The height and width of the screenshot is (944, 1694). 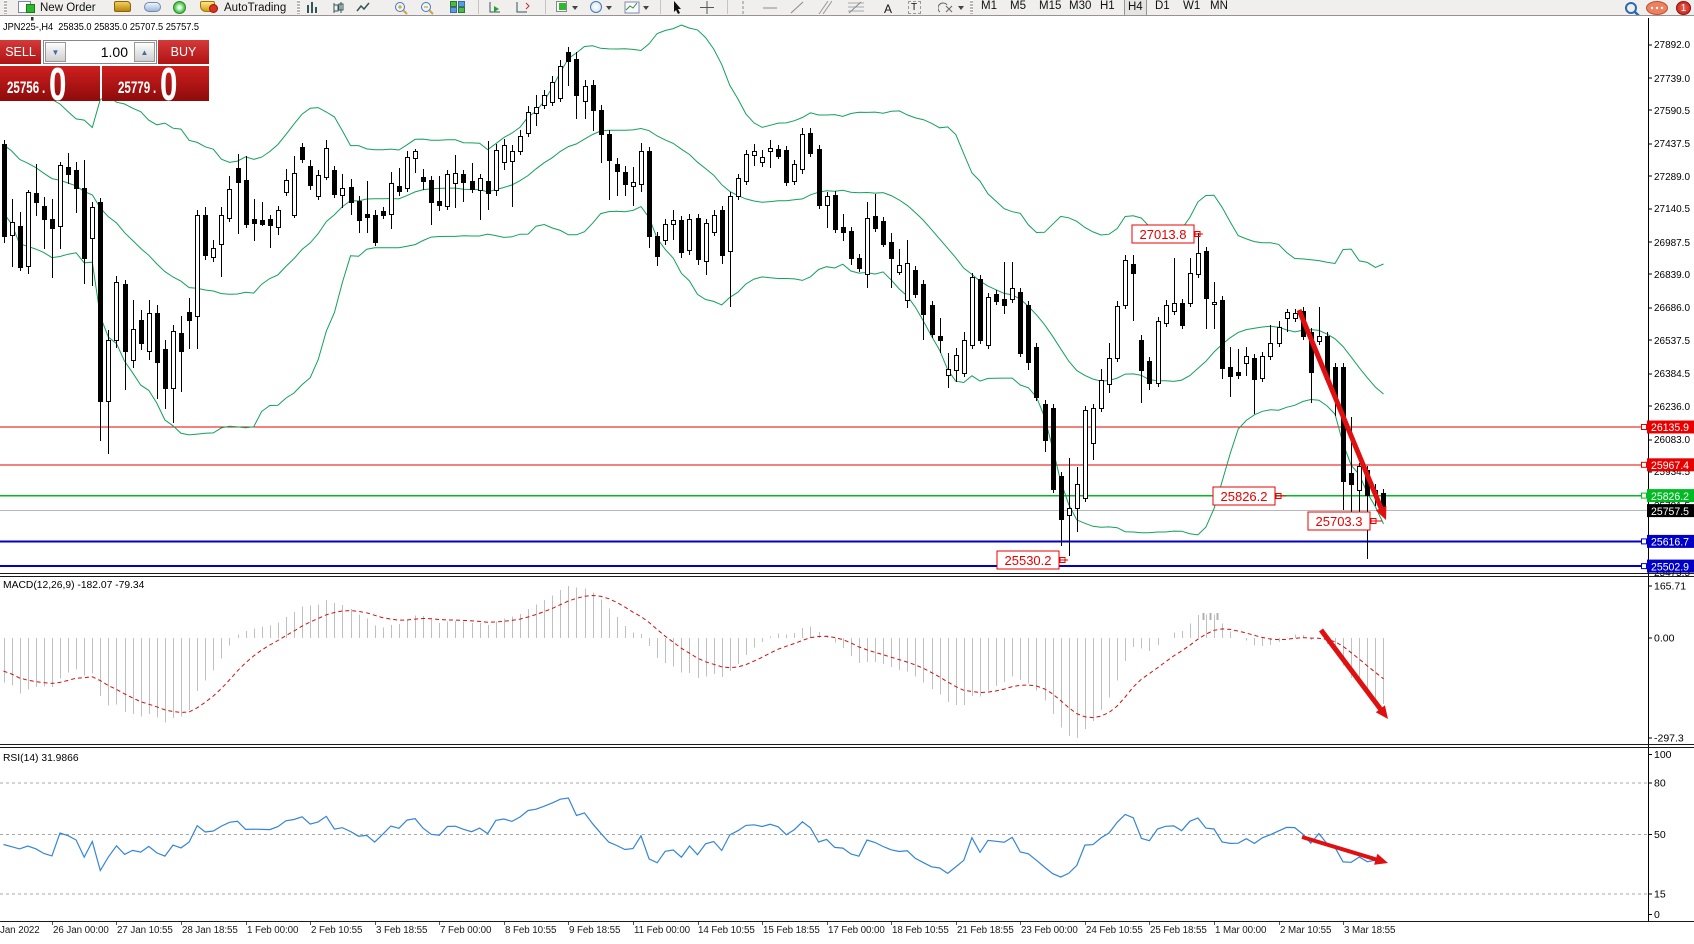 What do you see at coordinates (74, 585) in the screenshot?
I see `svg-text: MACD(12,26,9) -182.07 -79.34` at bounding box center [74, 585].